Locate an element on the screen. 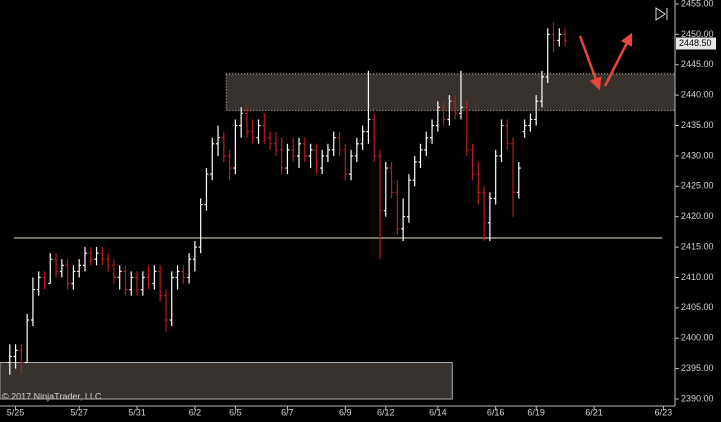 The width and height of the screenshot is (721, 422). y-tick-label: 2410.00 is located at coordinates (697, 277).